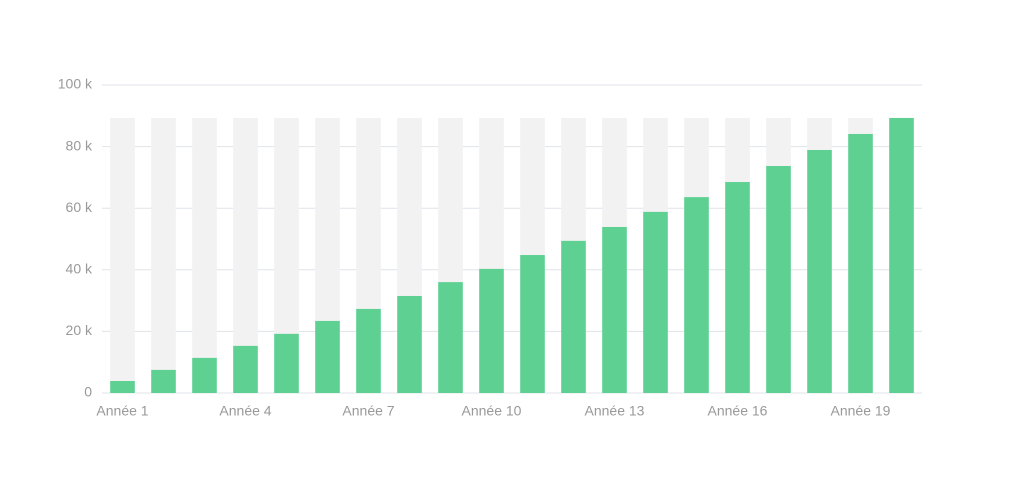 This screenshot has height=491, width=1024. What do you see at coordinates (492, 411) in the screenshot?
I see `x-tick-label: Année 10` at bounding box center [492, 411].